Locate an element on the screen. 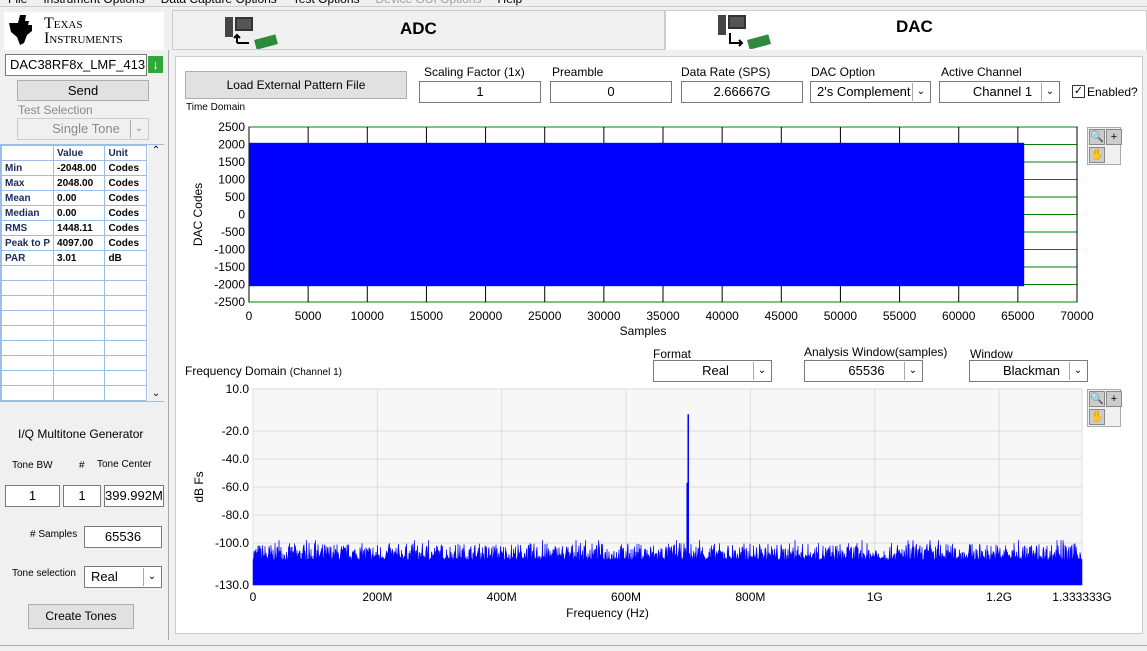  x-tick-label: 1.2G is located at coordinates (999, 597).